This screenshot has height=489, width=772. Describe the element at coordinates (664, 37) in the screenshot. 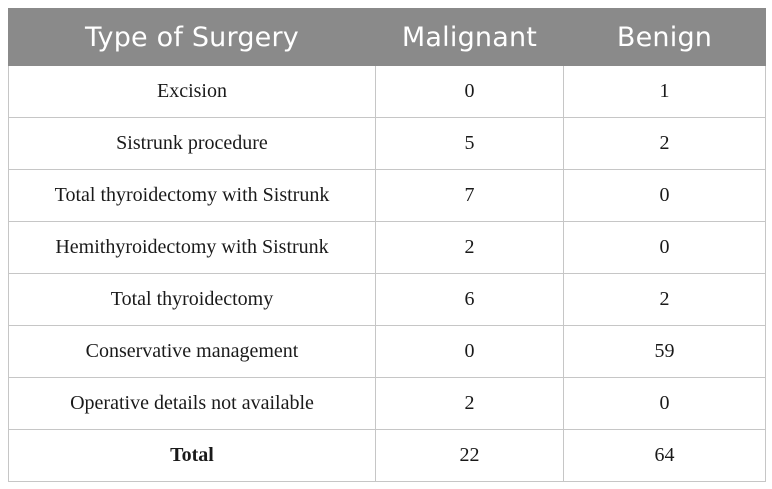

I see `header-benign: Benign` at that location.